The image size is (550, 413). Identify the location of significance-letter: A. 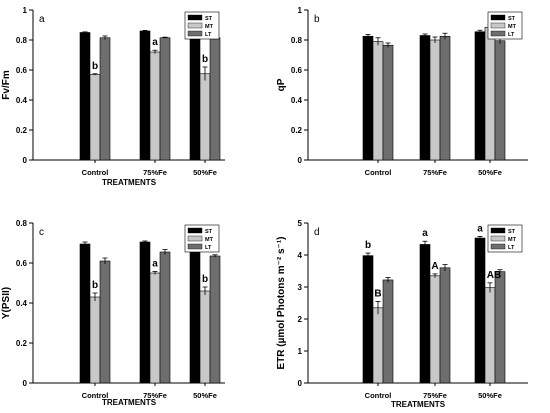
(434, 266).